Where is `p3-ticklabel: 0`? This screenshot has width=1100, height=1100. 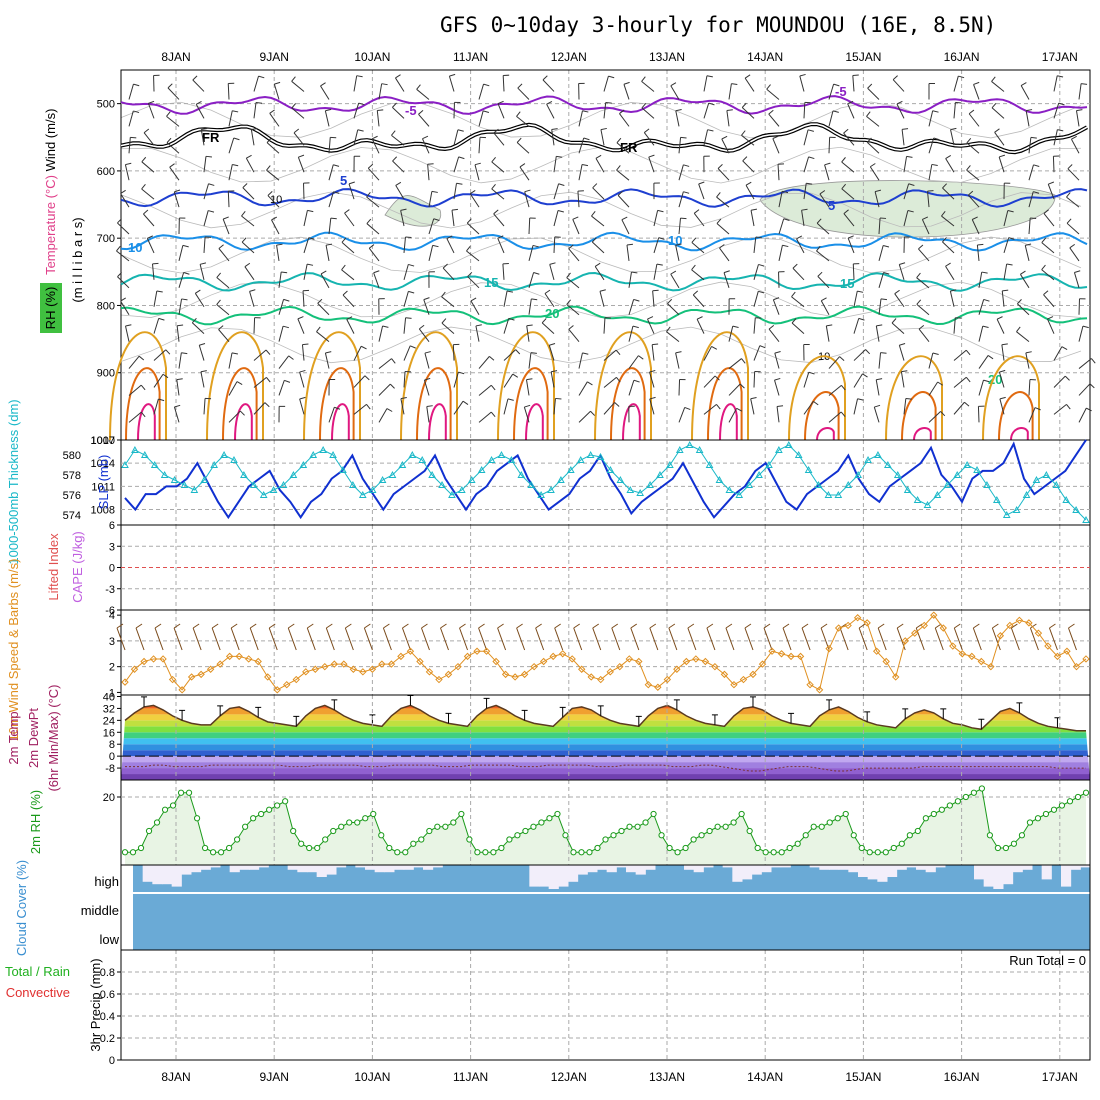
p3-ticklabel: 0 is located at coordinates (112, 569).